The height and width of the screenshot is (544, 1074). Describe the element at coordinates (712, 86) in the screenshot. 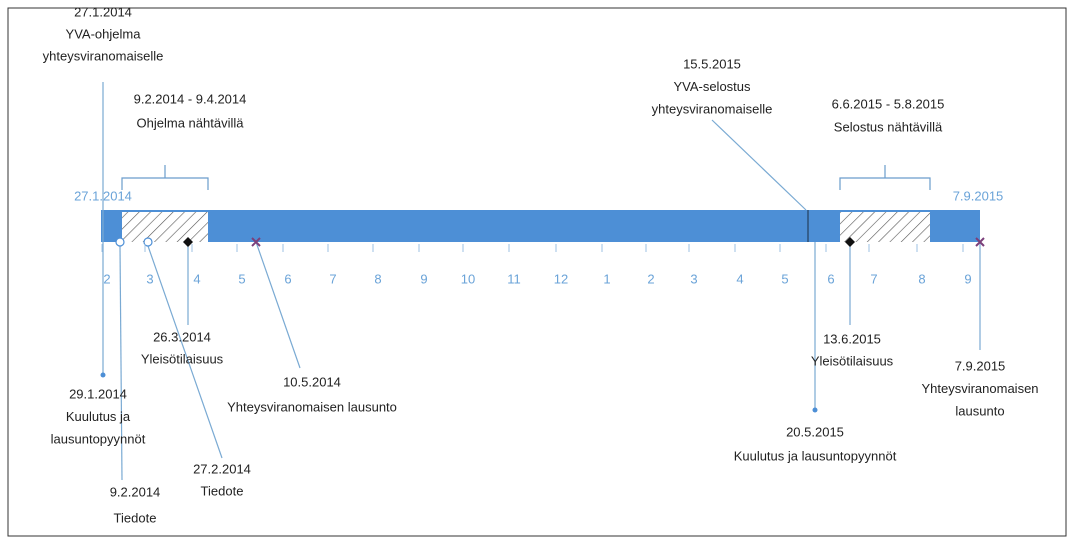

I see `event-label: YVA-selostus` at that location.